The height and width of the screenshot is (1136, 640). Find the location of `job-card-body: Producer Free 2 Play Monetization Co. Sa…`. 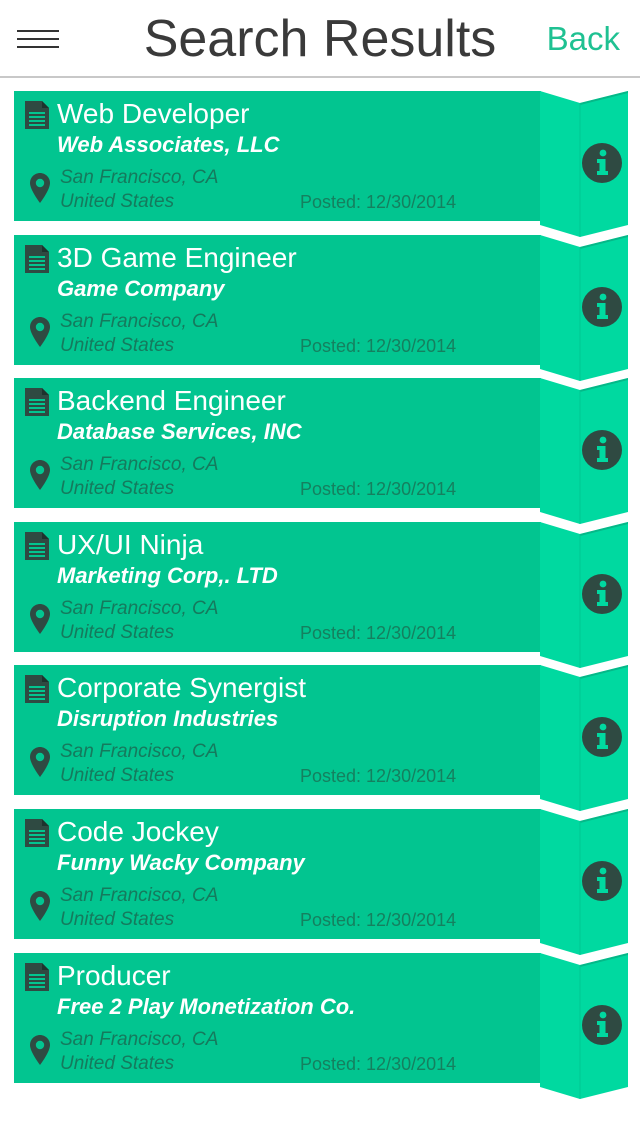

job-card-body: Producer Free 2 Play Monetization Co. Sa… is located at coordinates (277, 1018).